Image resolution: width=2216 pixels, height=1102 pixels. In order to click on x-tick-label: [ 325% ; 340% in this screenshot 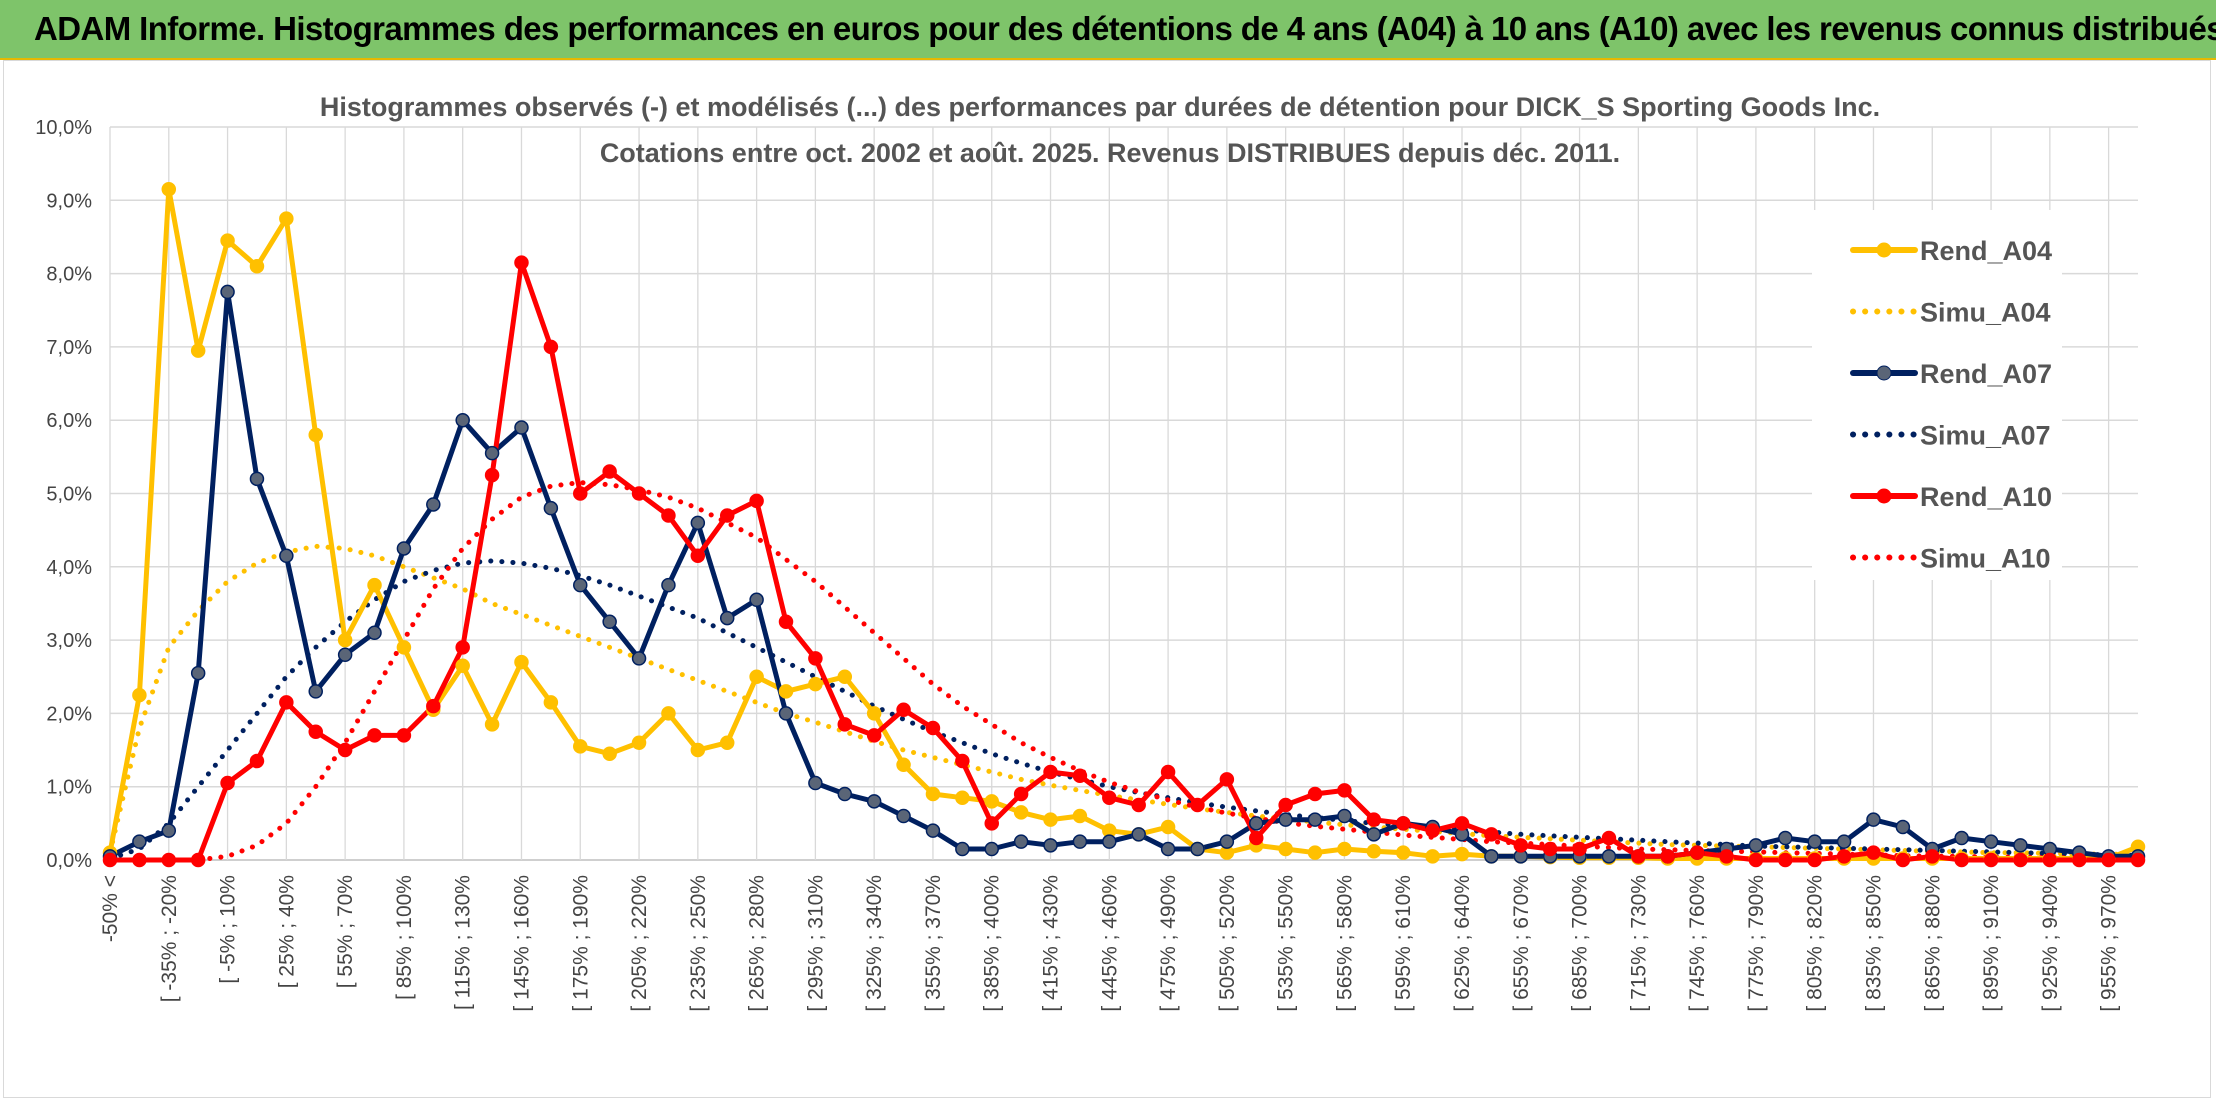, I will do `click(874, 943)`.